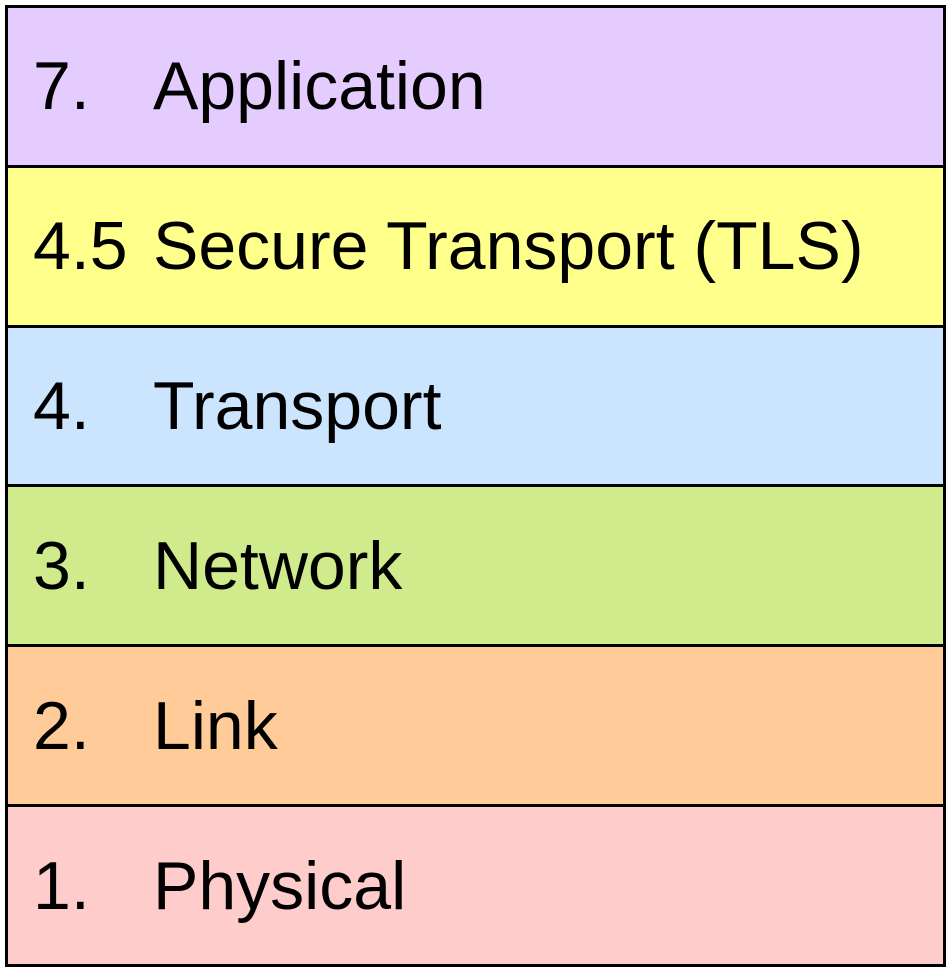  What do you see at coordinates (61, 86) in the screenshot?
I see `layer-number: 7.` at bounding box center [61, 86].